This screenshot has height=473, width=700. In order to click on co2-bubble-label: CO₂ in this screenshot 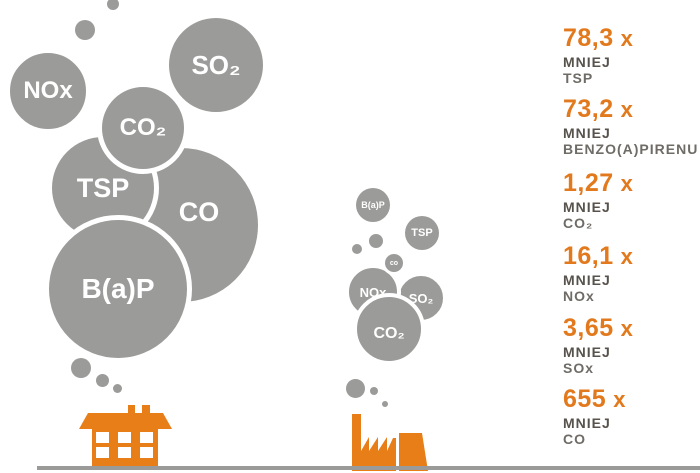, I will do `click(143, 127)`.